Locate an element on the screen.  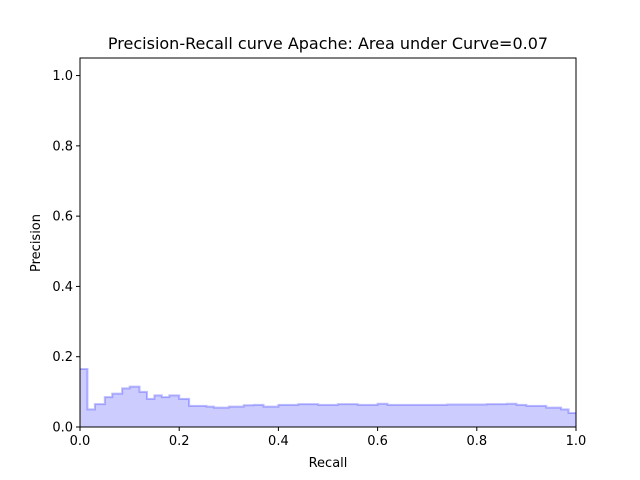
y-tick-label: 1.0 is located at coordinates (62, 76).